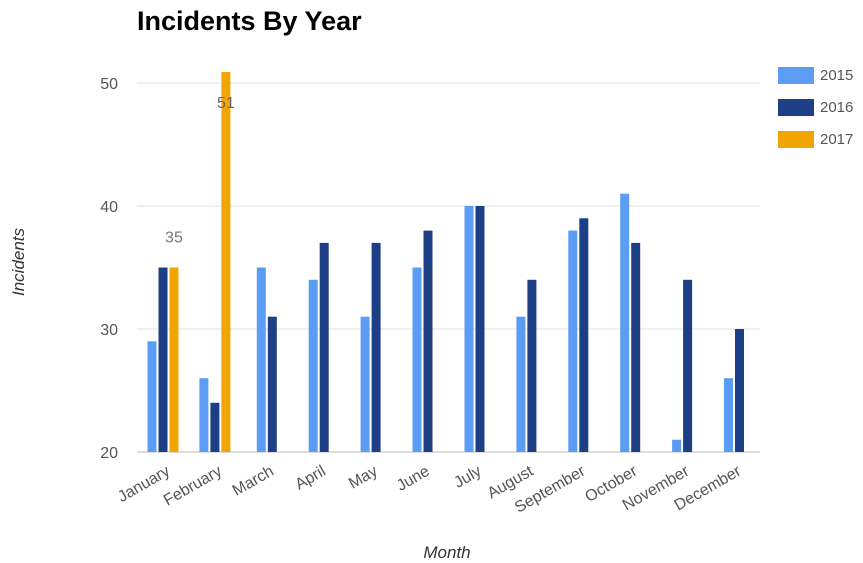 This screenshot has height=563, width=863. Describe the element at coordinates (446, 552) in the screenshot. I see `x-axis-title: Month` at that location.